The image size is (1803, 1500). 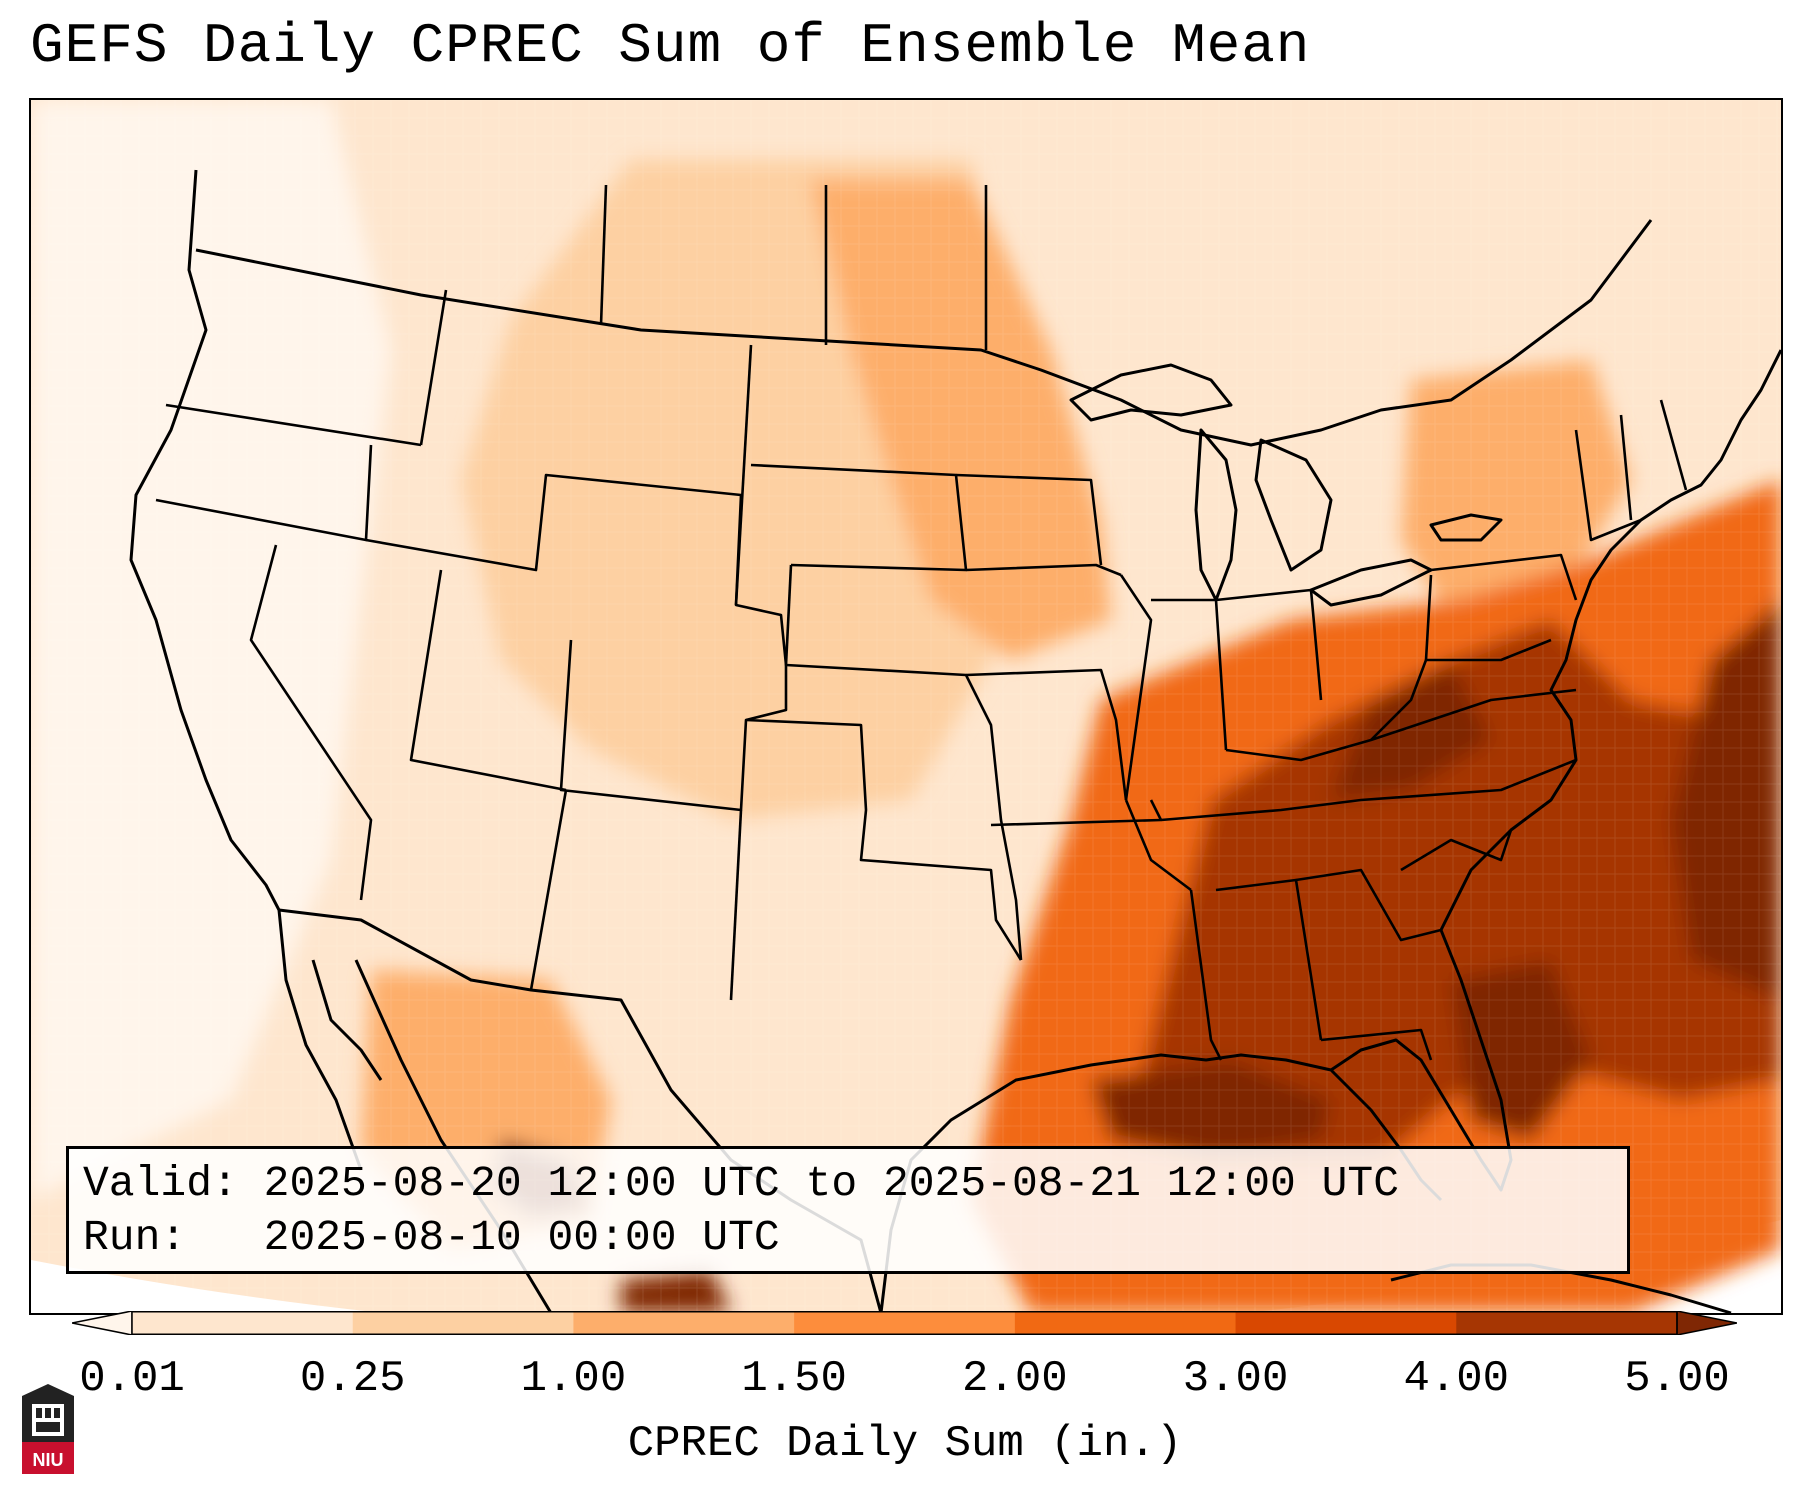 What do you see at coordinates (1151, 392) in the screenshot?
I see `lake-superior` at bounding box center [1151, 392].